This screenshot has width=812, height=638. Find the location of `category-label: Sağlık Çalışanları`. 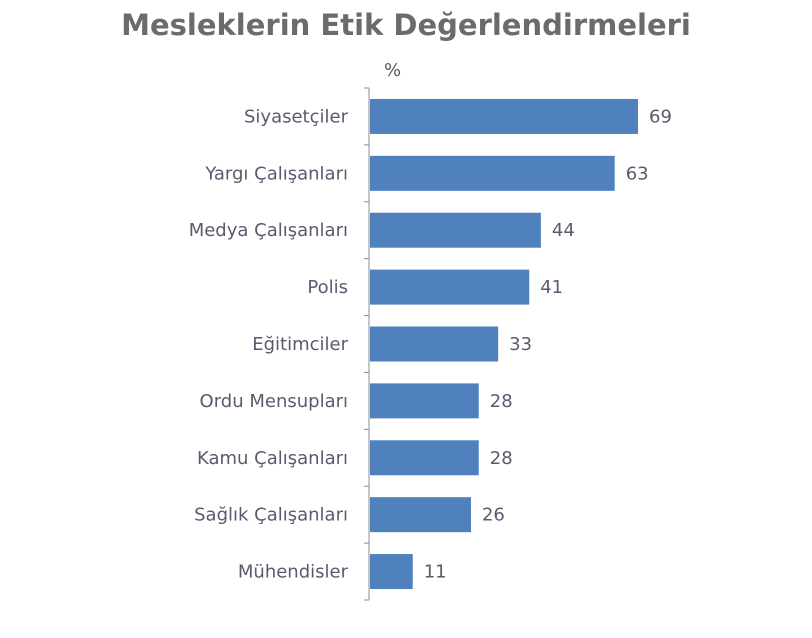

category-label: Sağlık Çalışanları is located at coordinates (271, 515).